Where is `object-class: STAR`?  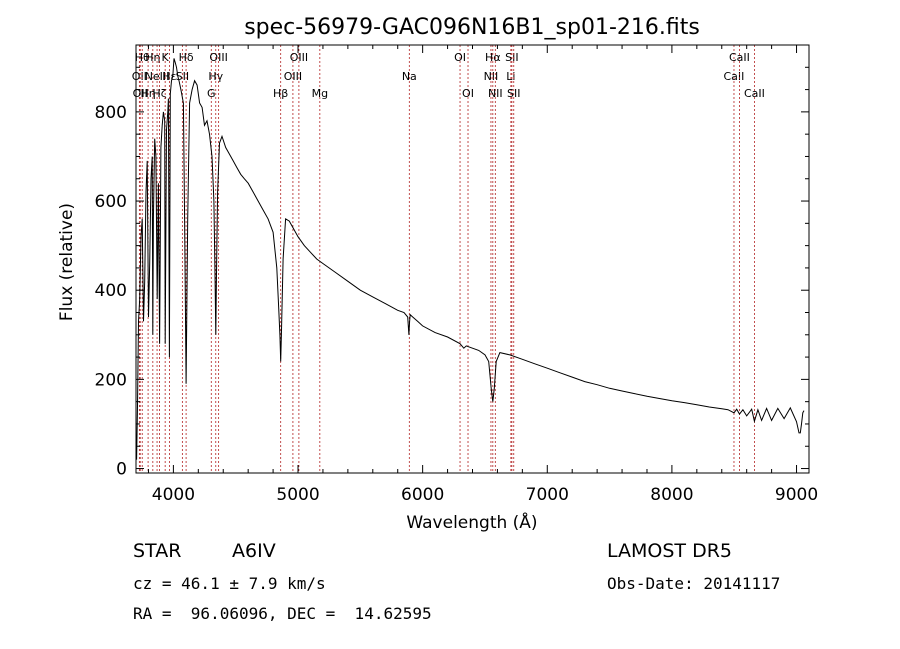
object-class: STAR is located at coordinates (157, 551).